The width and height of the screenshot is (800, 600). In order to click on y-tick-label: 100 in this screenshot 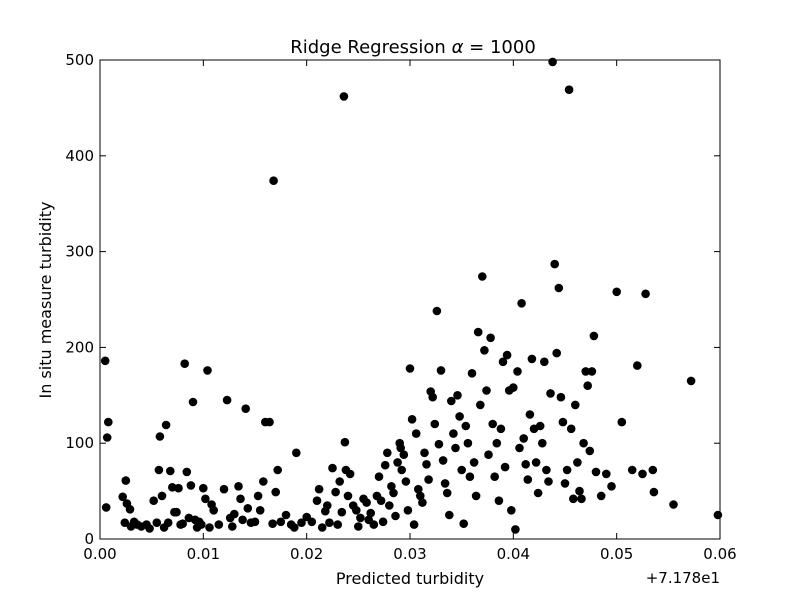, I will do `click(79, 443)`.